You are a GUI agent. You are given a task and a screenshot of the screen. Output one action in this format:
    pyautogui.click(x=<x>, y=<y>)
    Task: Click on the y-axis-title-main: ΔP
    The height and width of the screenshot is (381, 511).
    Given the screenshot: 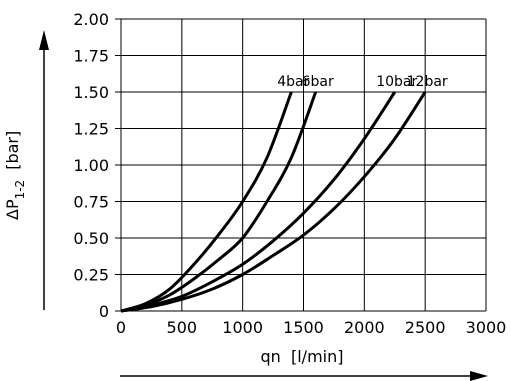 What is the action you would take?
    pyautogui.click(x=12, y=209)
    